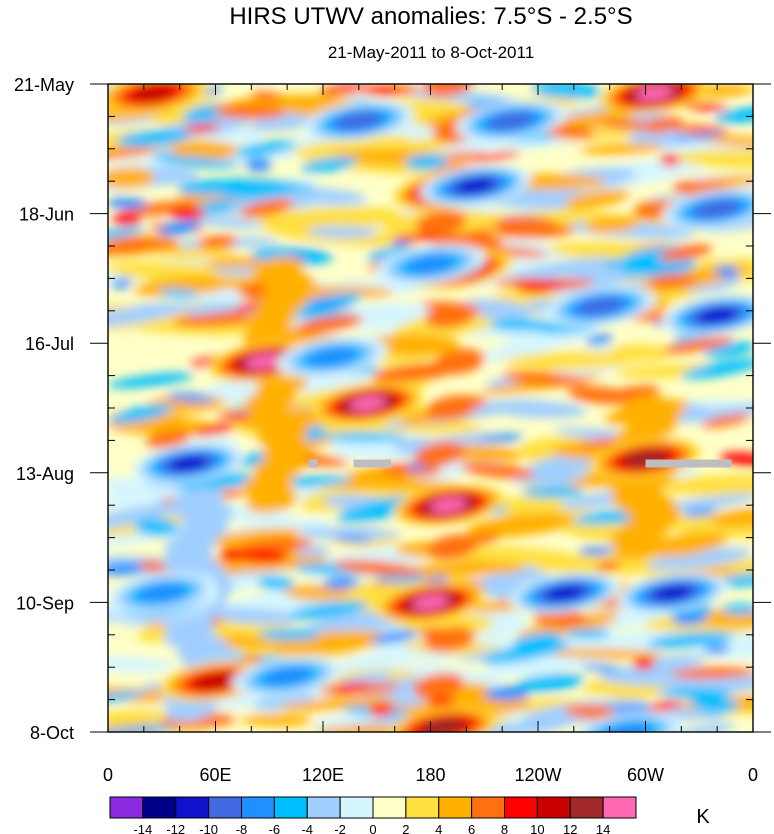 The height and width of the screenshot is (834, 774). I want to click on chart-subtitle: 21-May-2011 to 8-Oct-2011, so click(431, 52).